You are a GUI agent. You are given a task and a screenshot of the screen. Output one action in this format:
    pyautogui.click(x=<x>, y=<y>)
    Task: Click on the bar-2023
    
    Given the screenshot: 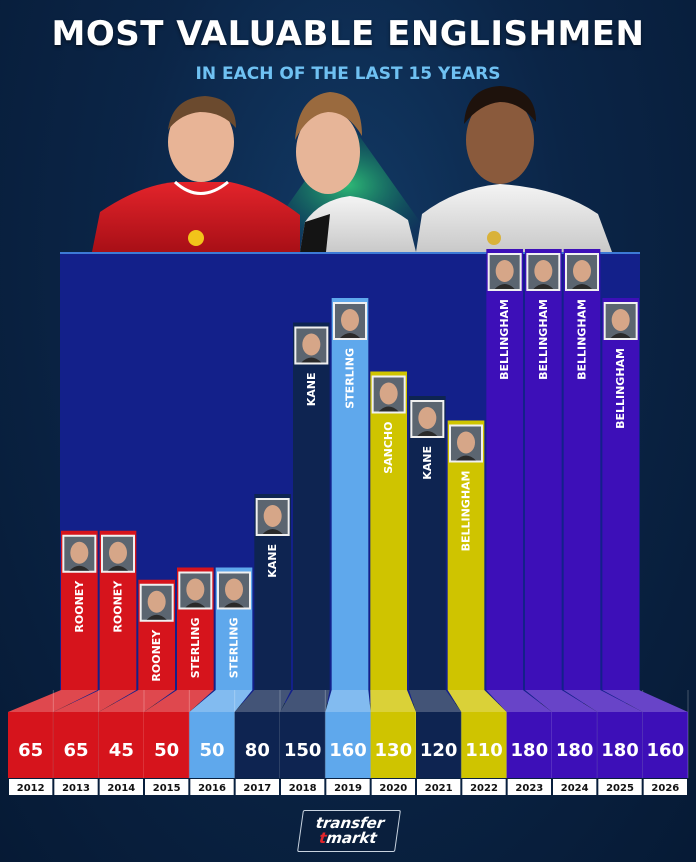 What is the action you would take?
    pyautogui.click(x=504, y=469)
    